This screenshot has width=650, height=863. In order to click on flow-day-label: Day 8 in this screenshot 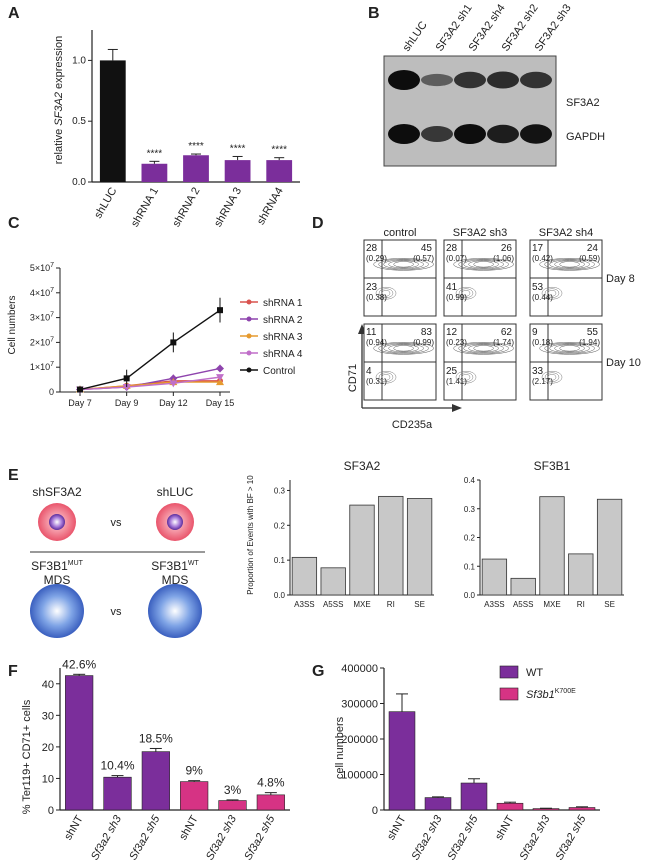, I will do `click(620, 279)`.